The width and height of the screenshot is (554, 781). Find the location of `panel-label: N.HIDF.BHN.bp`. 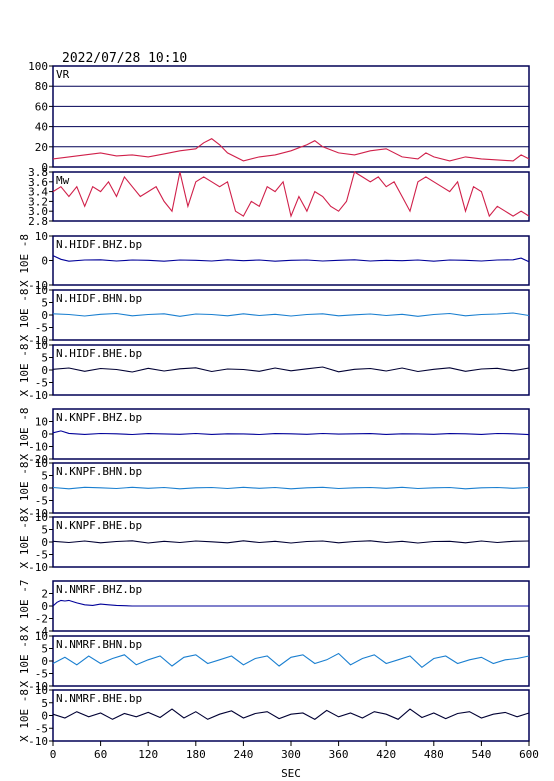

panel-label: N.HIDF.BHN.bp is located at coordinates (99, 298).